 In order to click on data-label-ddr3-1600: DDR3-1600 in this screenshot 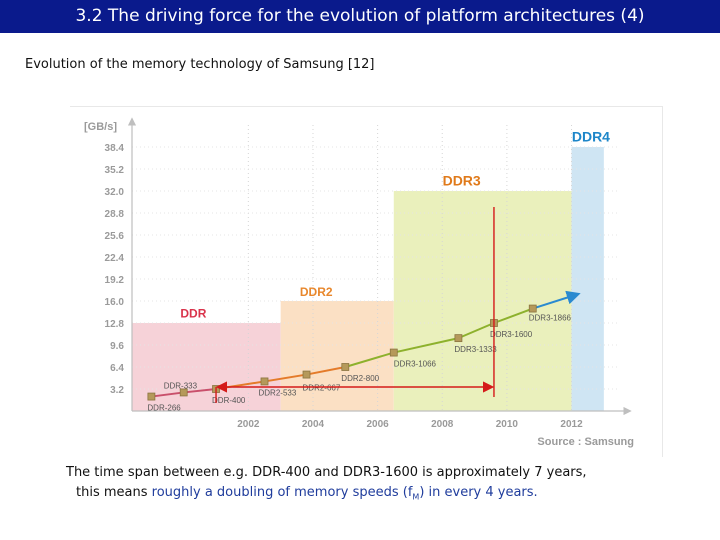, I will do `click(511, 334)`.